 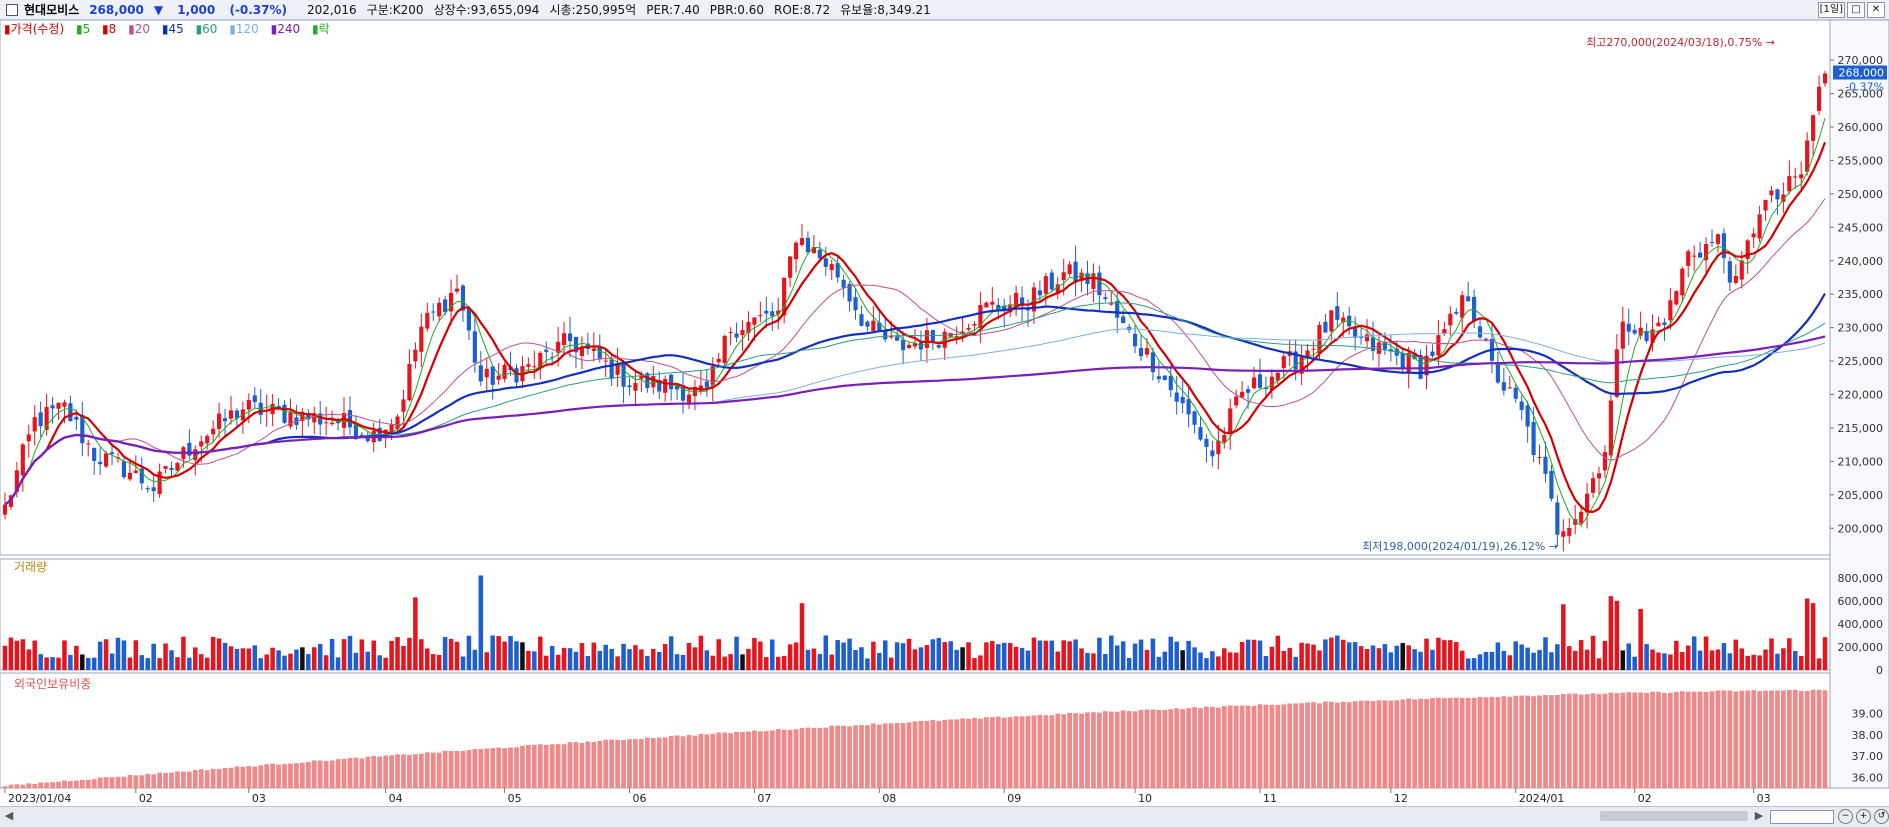 What do you see at coordinates (1674, 816) in the screenshot?
I see `scroll-thumb` at bounding box center [1674, 816].